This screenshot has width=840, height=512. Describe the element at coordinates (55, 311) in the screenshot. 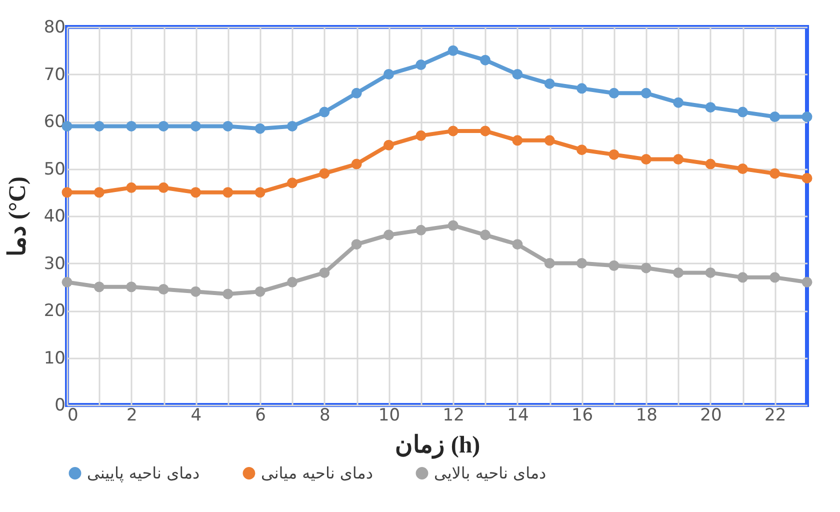

I see `y-tick-label: 20` at that location.